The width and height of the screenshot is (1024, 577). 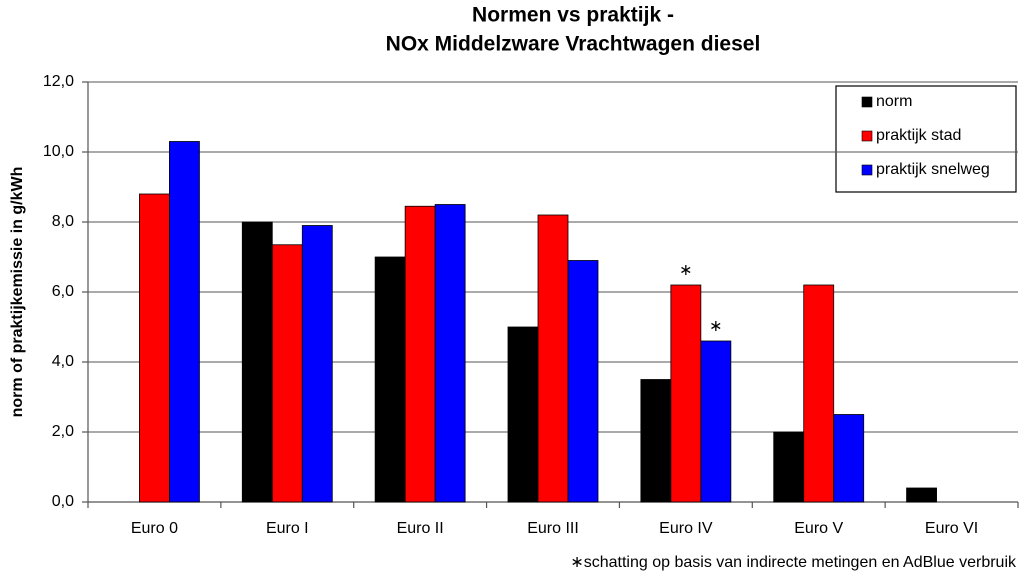 What do you see at coordinates (58, 151) in the screenshot?
I see `y-tick-label: 10,0` at bounding box center [58, 151].